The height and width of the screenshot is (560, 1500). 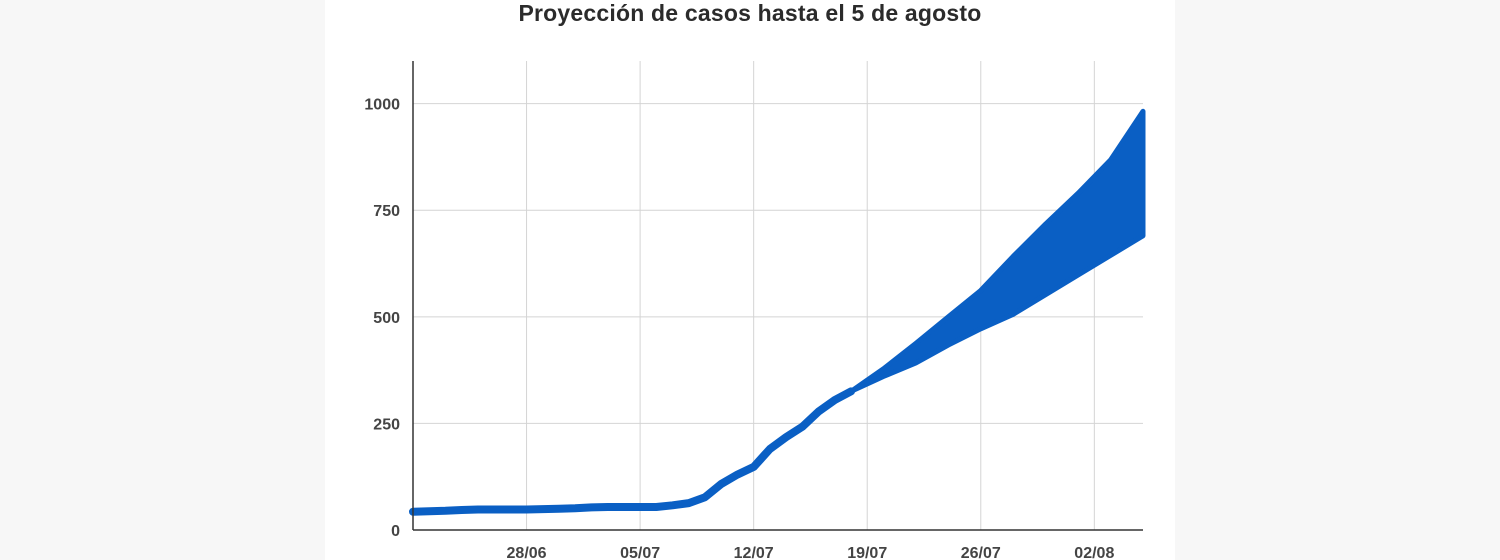 I want to click on x-tick-label-26-07: 26/07, so click(x=981, y=552).